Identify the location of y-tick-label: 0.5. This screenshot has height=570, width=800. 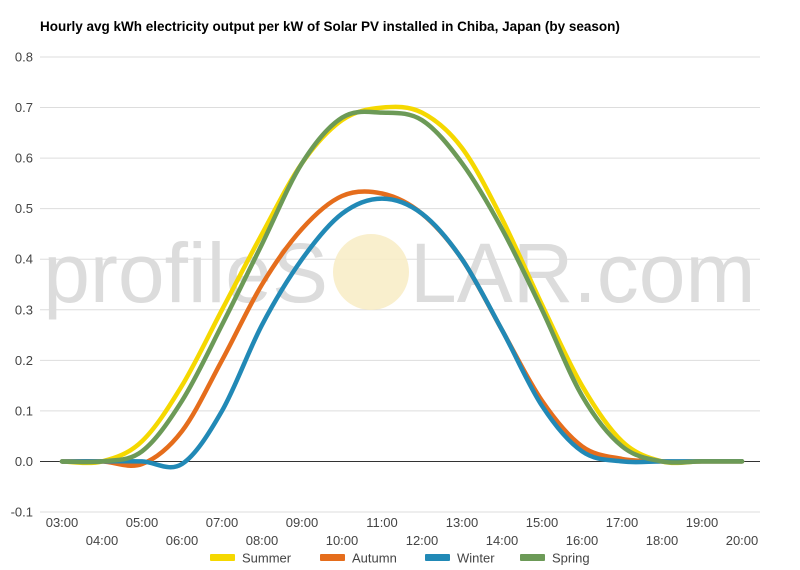
(24, 208).